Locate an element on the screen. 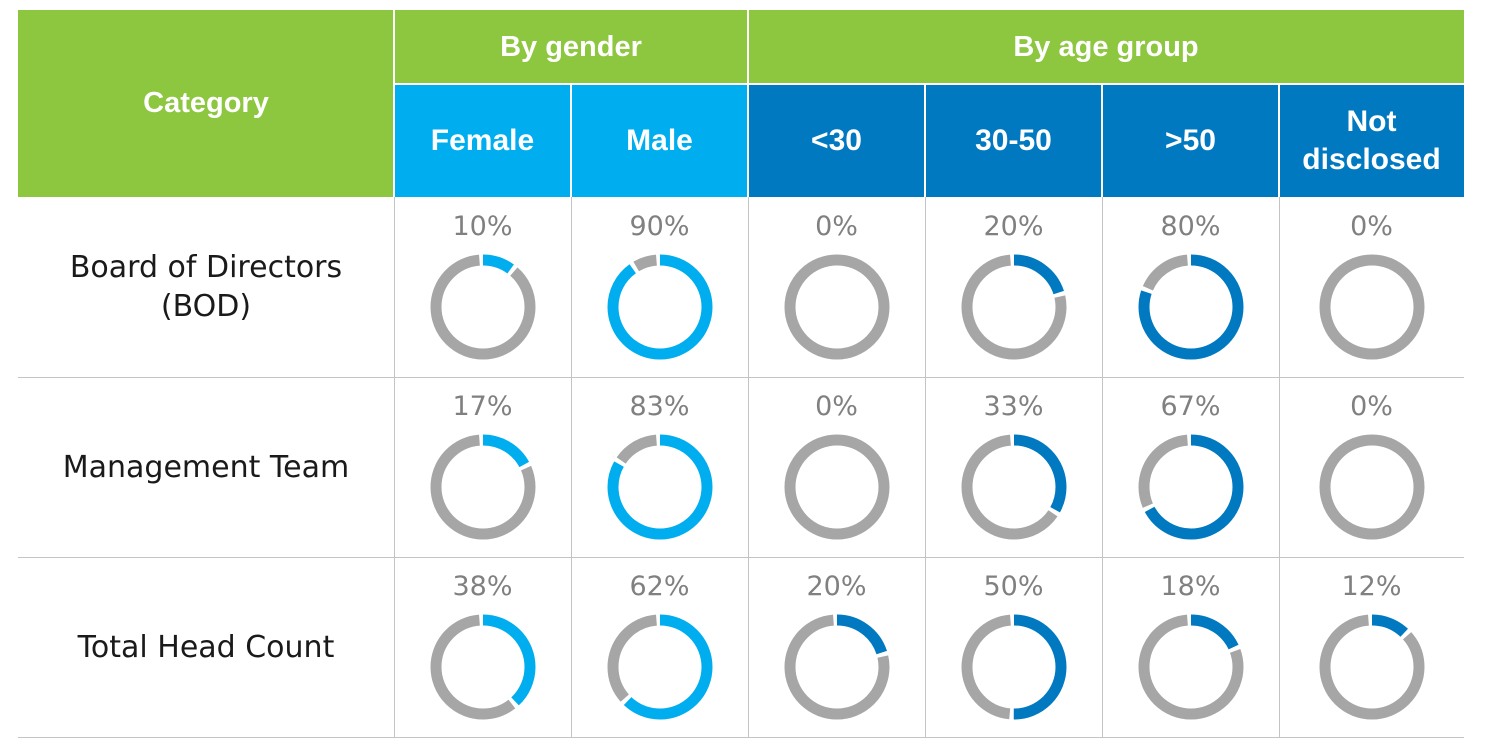 The height and width of the screenshot is (749, 1486). column-label-male: Male is located at coordinates (659, 140).